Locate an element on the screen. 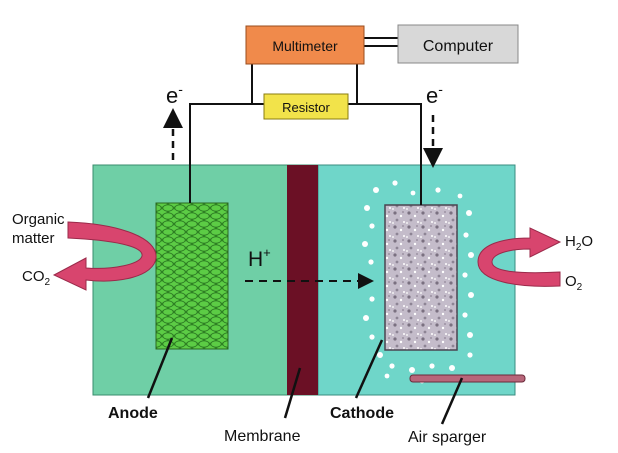 Image resolution: width=618 pixels, height=453 pixels. membrane-label: Membrane is located at coordinates (262, 436).